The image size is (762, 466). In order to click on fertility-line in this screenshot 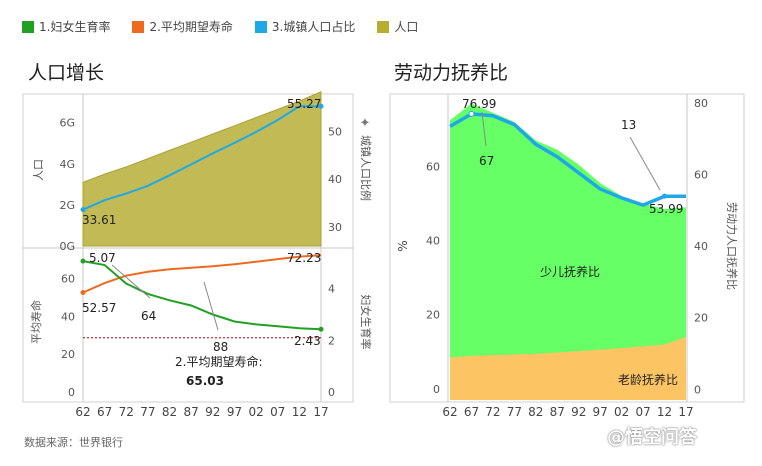, I will do `click(202, 295)`.